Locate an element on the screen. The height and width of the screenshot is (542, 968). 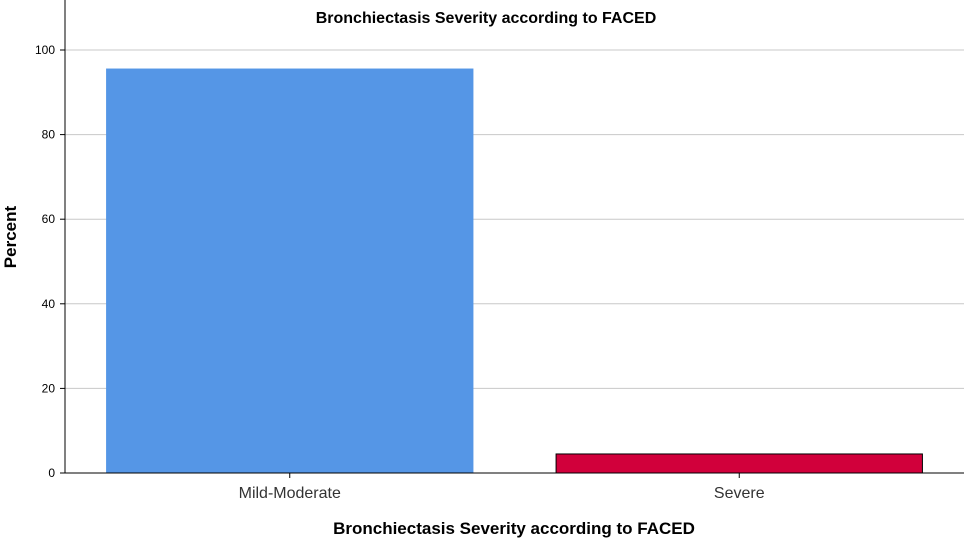
y-tick-label: 20 is located at coordinates (49, 388).